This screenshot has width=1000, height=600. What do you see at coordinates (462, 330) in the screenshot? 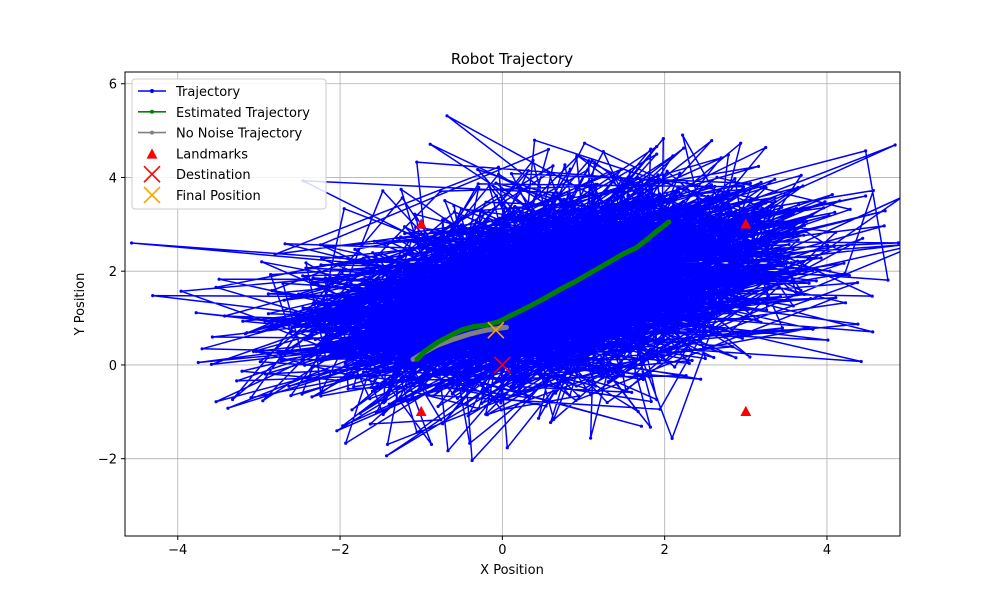
I see `estimated-trajectory-point` at bounding box center [462, 330].